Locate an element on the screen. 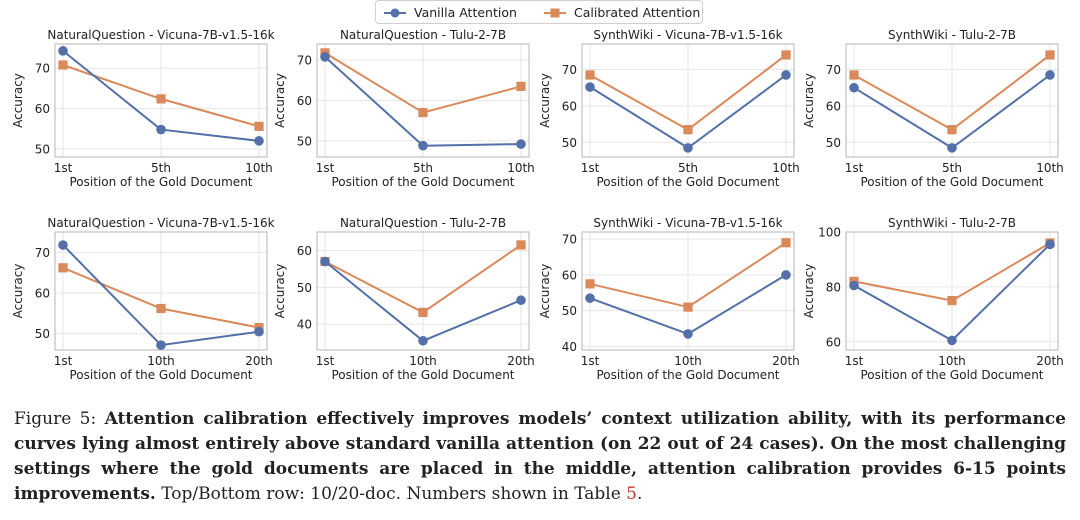  legend-graphic: Vanilla Attention Calibrated Attention is located at coordinates (542, 12).